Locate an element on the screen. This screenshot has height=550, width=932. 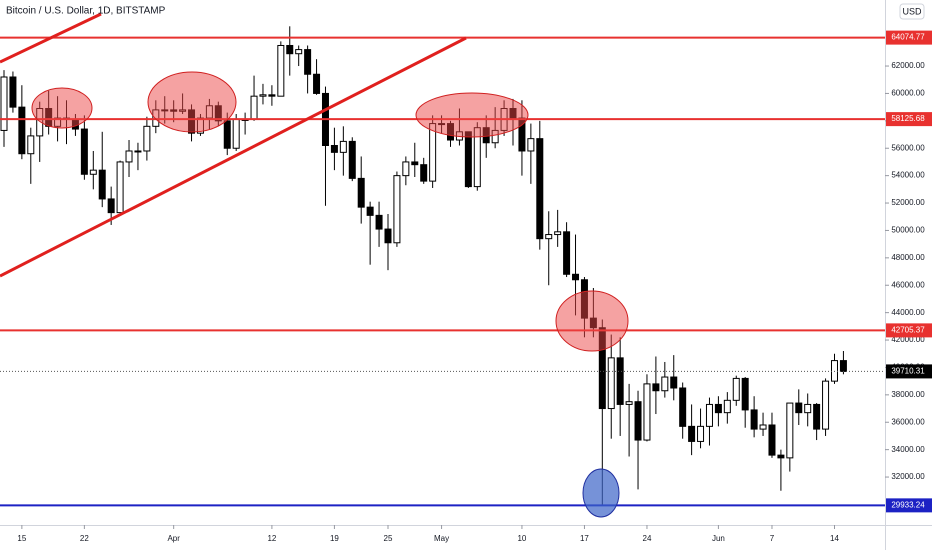
y-tick-label: 44000.00 is located at coordinates (908, 312).